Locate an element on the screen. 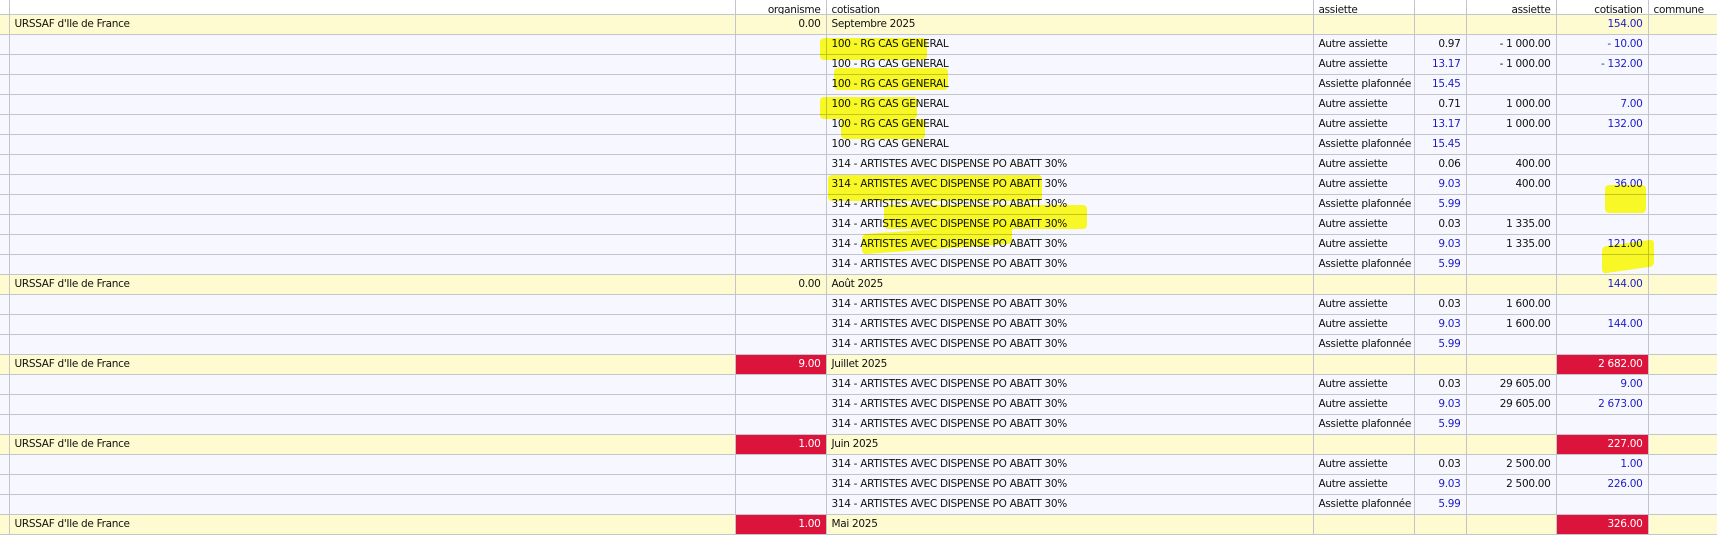  organisme-value: 1.00 is located at coordinates (780, 524).